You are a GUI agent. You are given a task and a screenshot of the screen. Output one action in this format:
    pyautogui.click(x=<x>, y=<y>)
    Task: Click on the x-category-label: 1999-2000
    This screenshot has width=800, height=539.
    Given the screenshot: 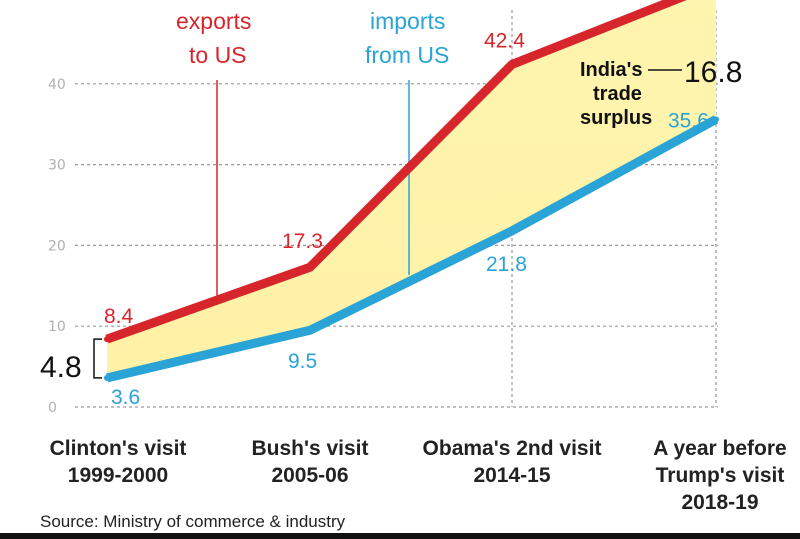 What is the action you would take?
    pyautogui.click(x=118, y=475)
    